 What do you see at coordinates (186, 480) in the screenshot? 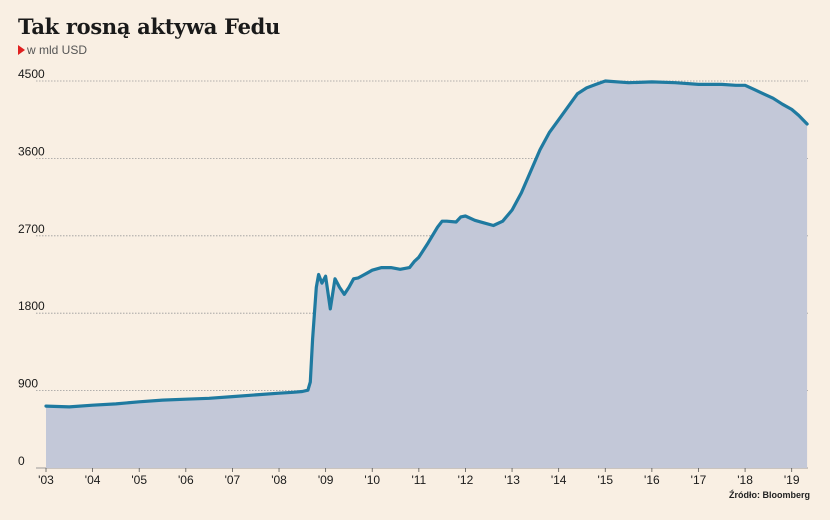
I see `x-tick-label: '06` at bounding box center [186, 480].